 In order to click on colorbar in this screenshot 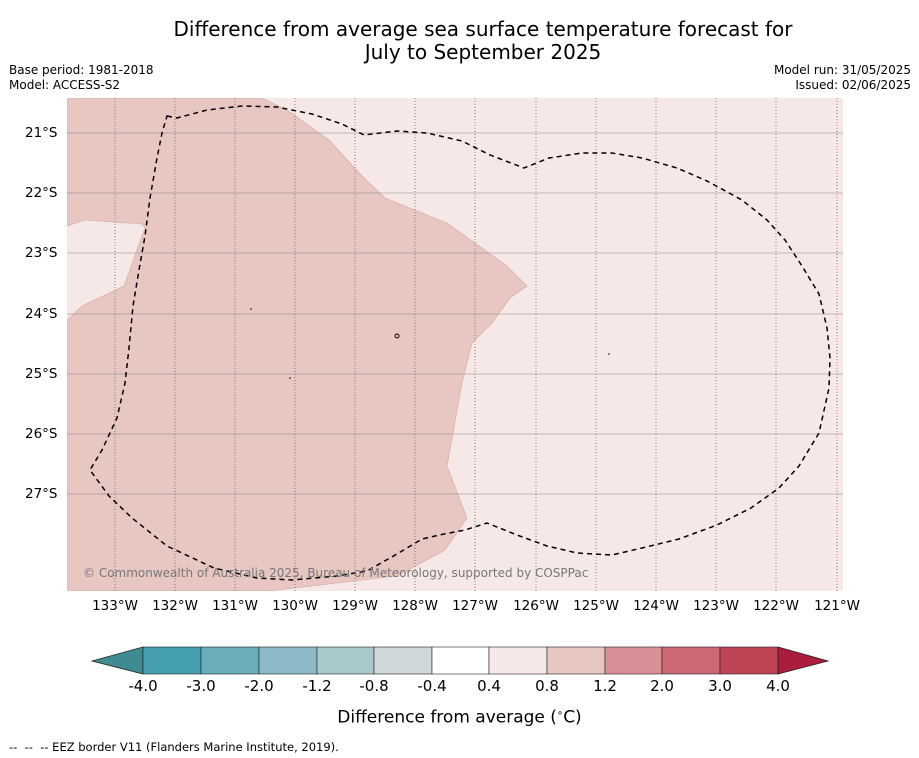, I will do `click(460, 660)`.